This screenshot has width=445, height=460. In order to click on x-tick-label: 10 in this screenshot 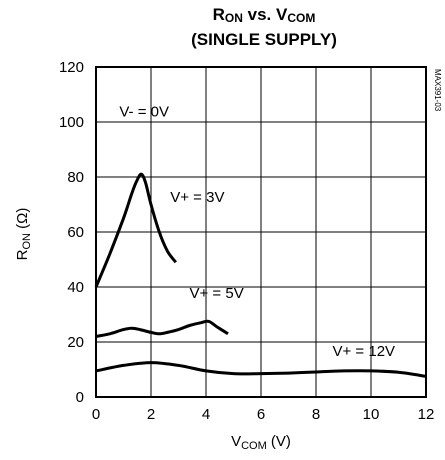, I will do `click(371, 414)`.